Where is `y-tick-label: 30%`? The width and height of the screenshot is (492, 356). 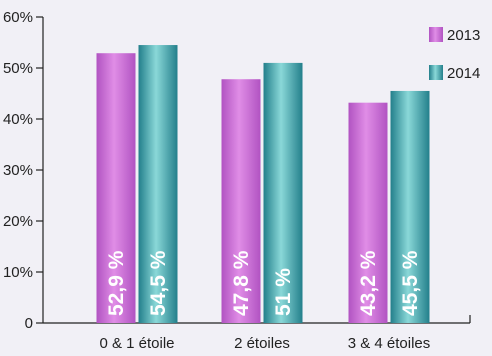
y-tick-label: 30% is located at coordinates (18, 170).